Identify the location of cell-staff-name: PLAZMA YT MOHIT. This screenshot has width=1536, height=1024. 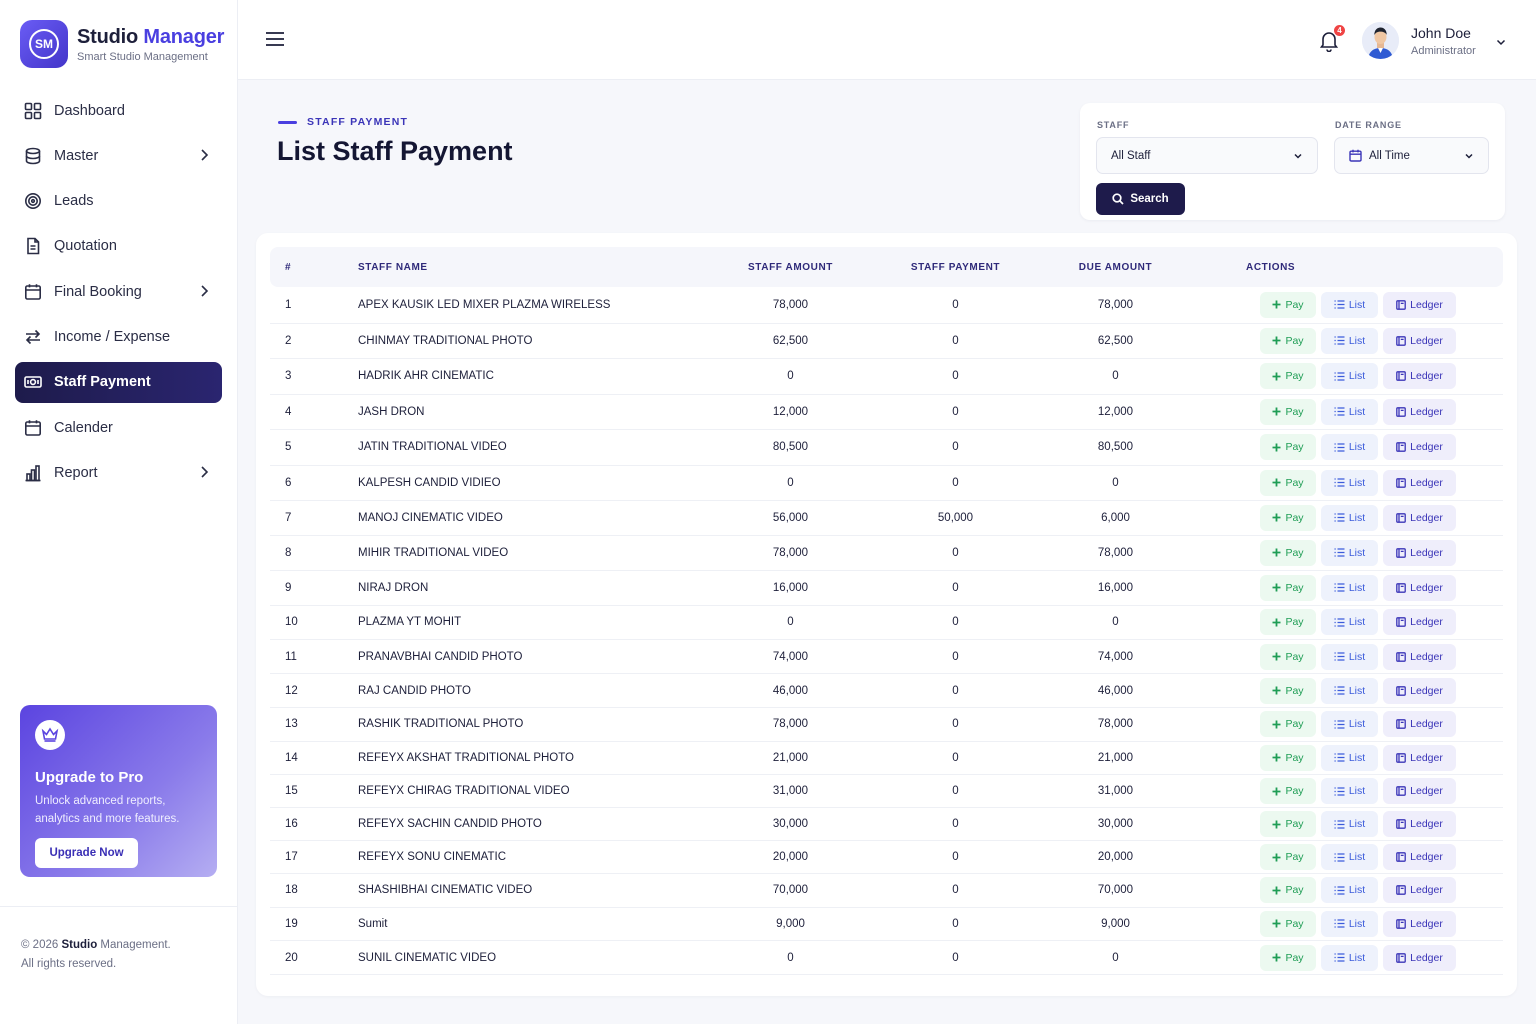
(530, 622).